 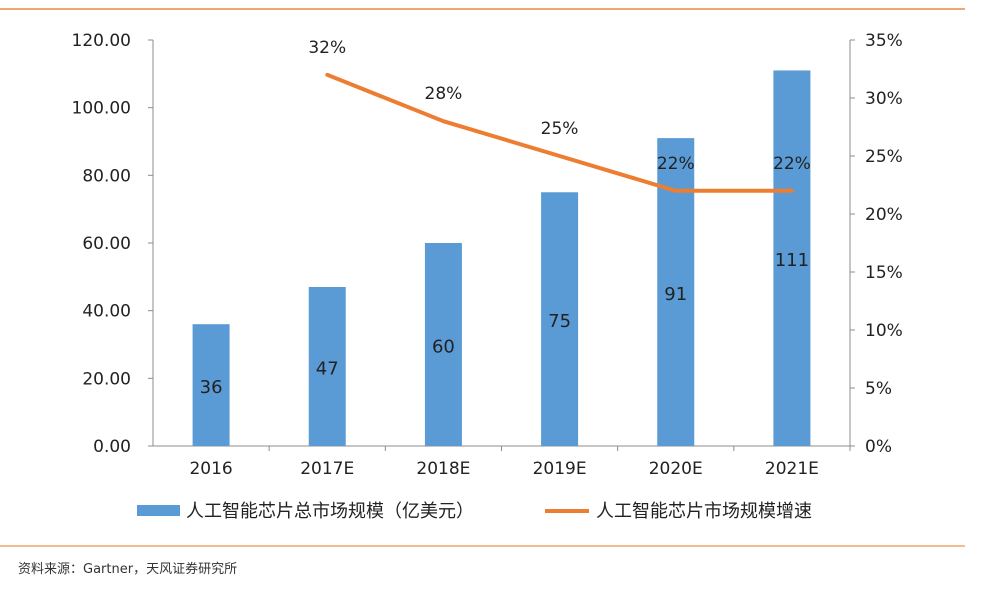 What do you see at coordinates (878, 389) in the screenshot?
I see `right-tick-label: 5%` at bounding box center [878, 389].